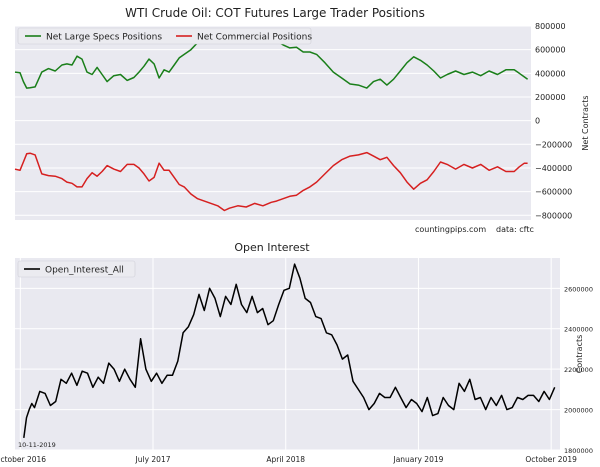 The image size is (600, 467). Describe the element at coordinates (84, 271) in the screenshot. I see `legend-label-open-interest: Open_Interest_All` at that location.